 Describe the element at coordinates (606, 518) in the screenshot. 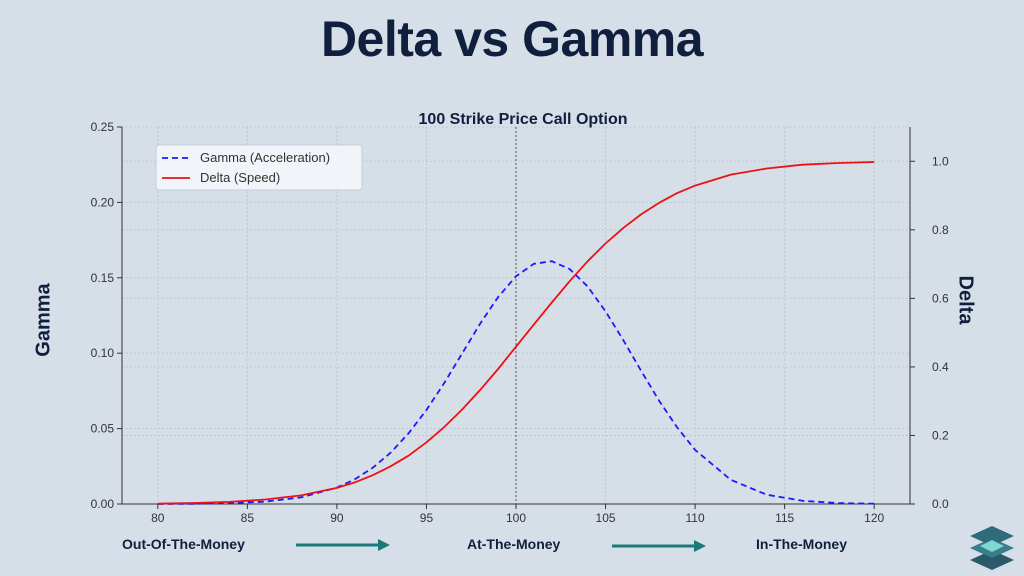

I see `x-tick-label: 105` at that location.